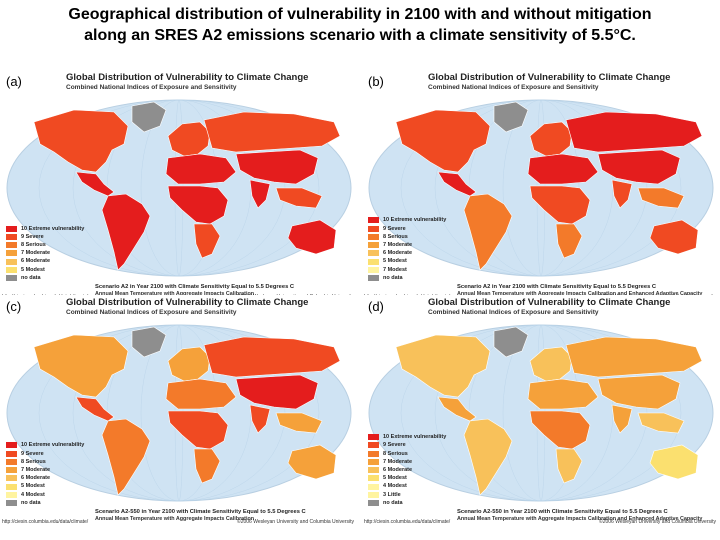 This screenshot has width=720, height=540. Describe the element at coordinates (14, 306) in the screenshot. I see `panel-label: (c)` at that location.